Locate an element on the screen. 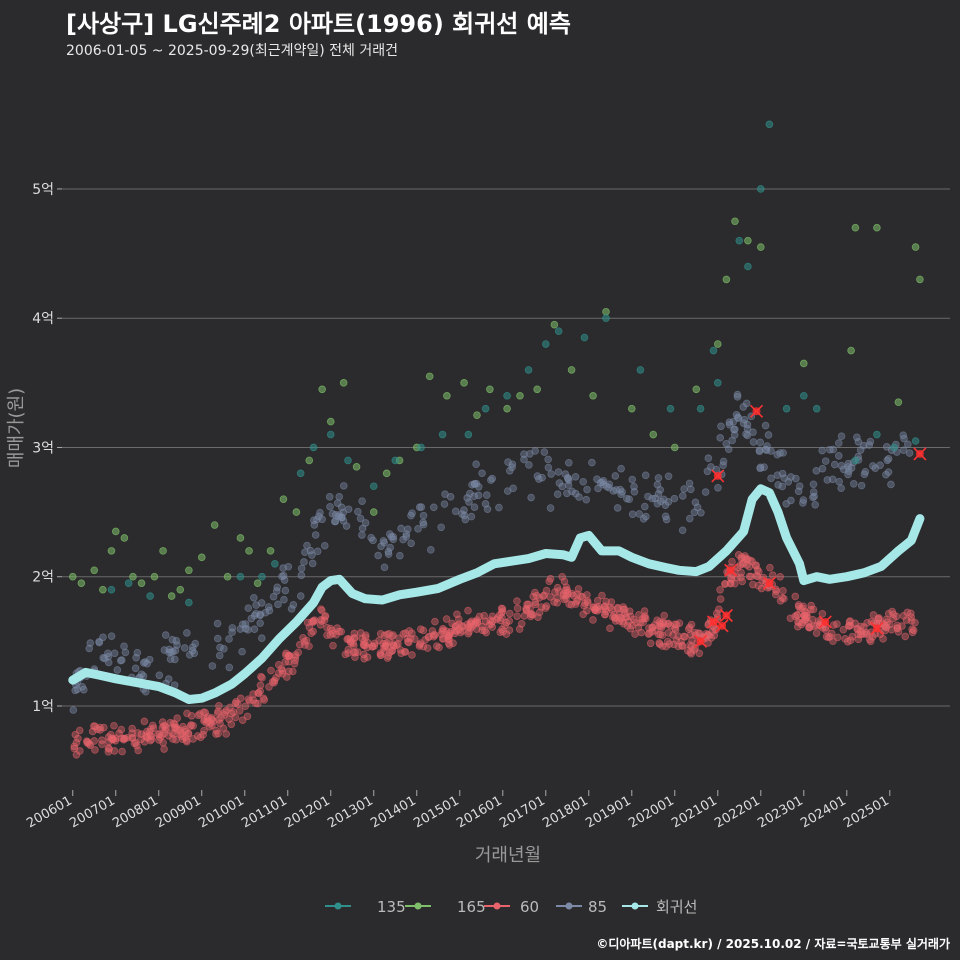 The image size is (960, 960). legend-label: 165 is located at coordinates (471, 907).